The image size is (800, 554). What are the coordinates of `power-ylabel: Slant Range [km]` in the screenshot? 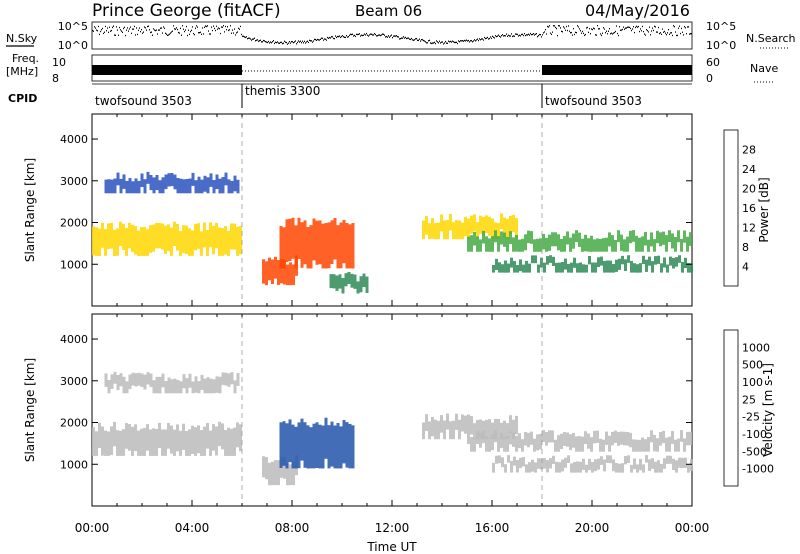 It's located at (30, 210).